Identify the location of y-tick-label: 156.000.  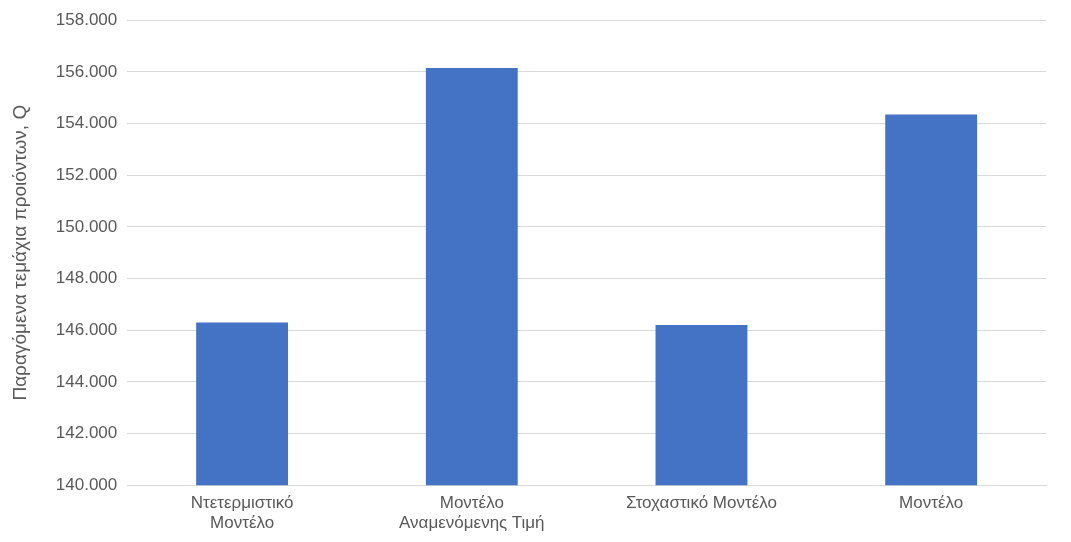
(86, 71).